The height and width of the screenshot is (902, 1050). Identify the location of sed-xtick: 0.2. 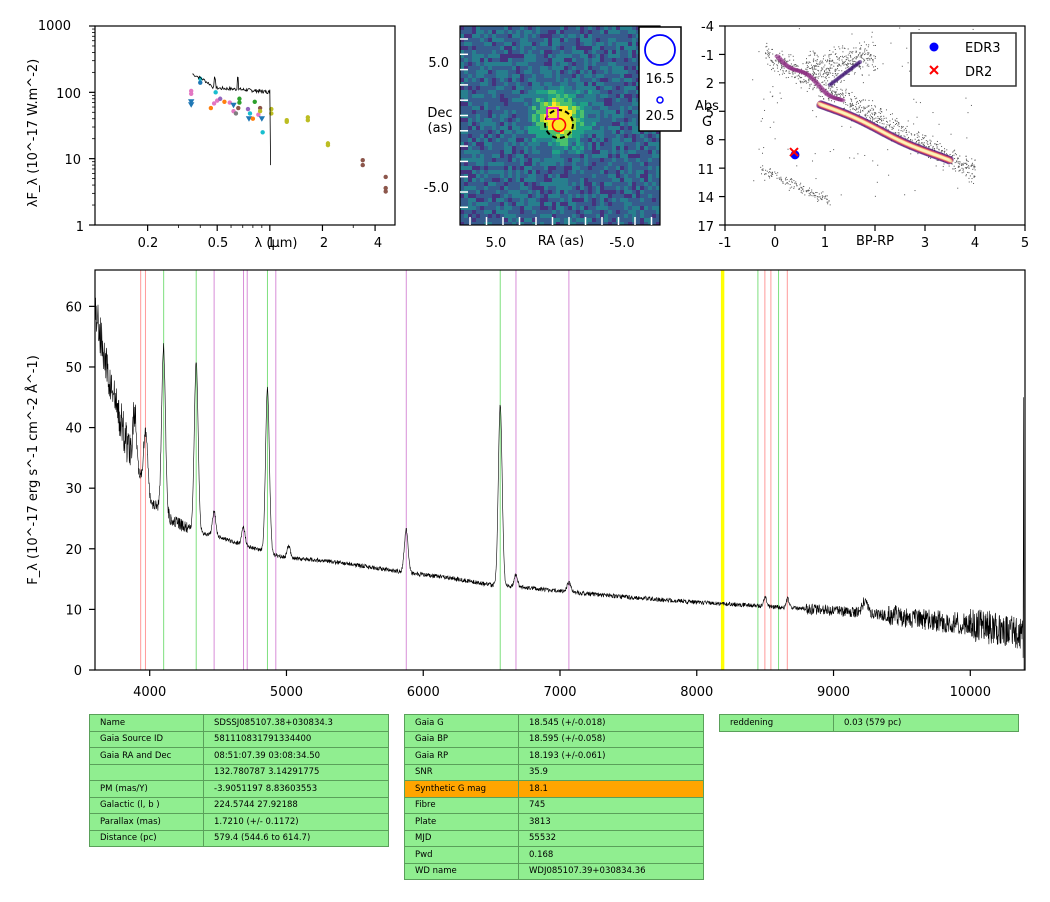
(148, 243).